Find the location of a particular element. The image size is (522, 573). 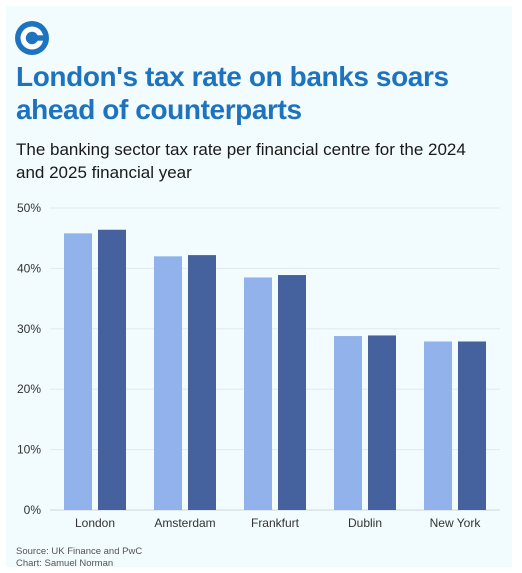

x-tick-label: Amsterdam is located at coordinates (184, 523).